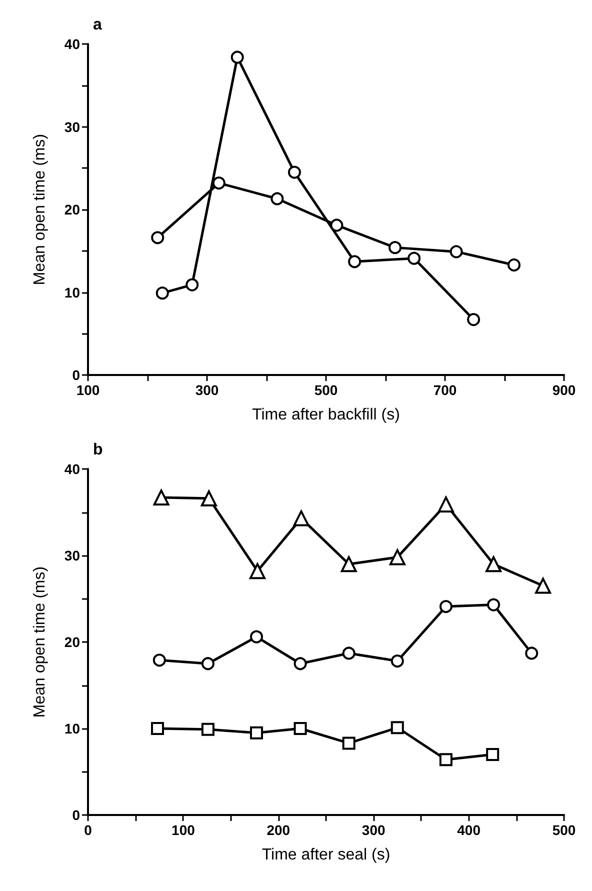  Describe the element at coordinates (326, 855) in the screenshot. I see `x-axis-title: Time after seal (s)` at that location.